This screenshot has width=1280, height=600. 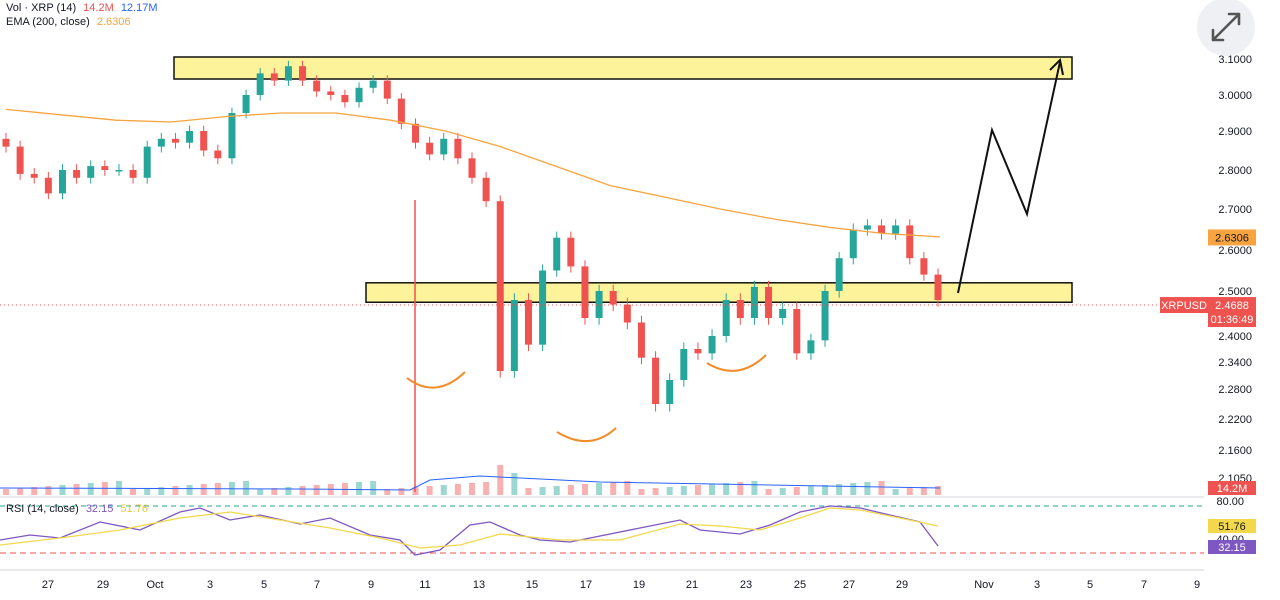 I want to click on time-tick-label: 17, so click(x=586, y=585).